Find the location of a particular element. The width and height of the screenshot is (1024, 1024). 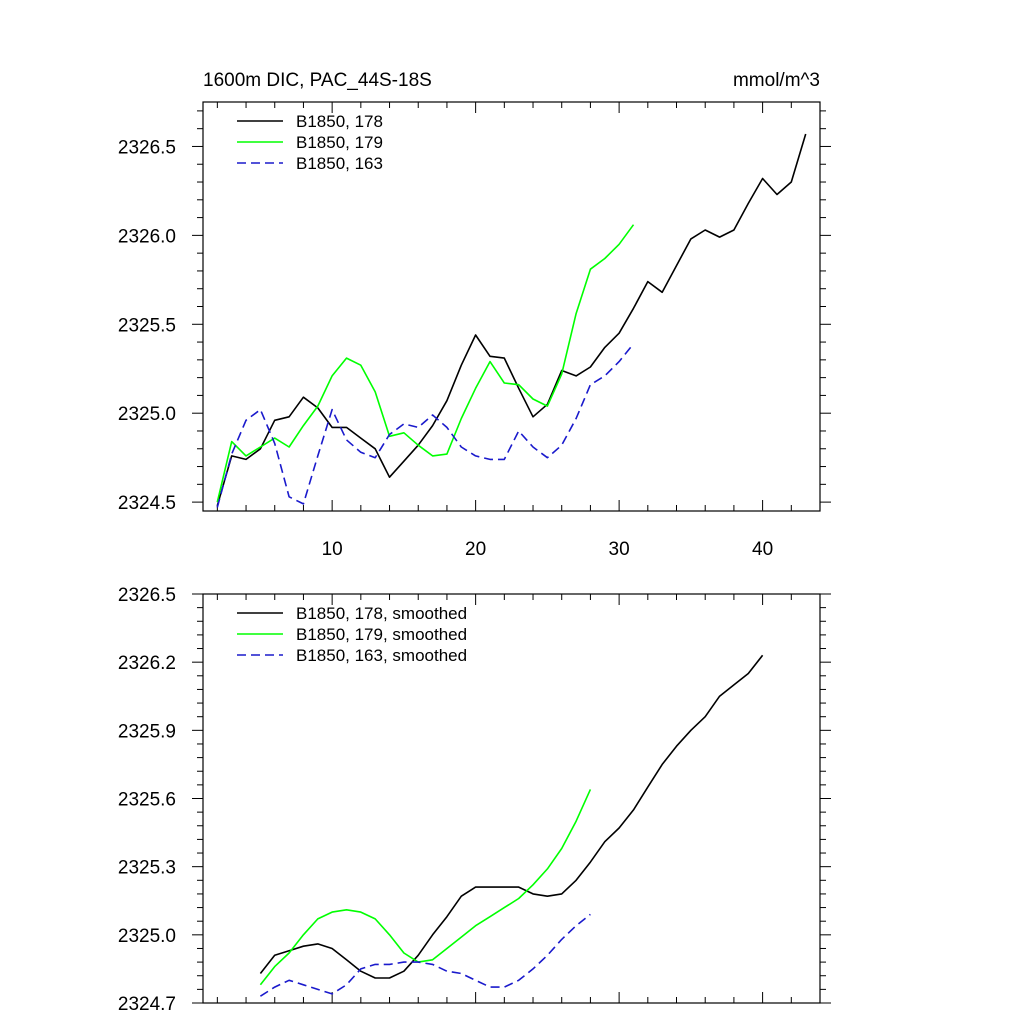

y-tick-label: 2324.5 is located at coordinates (147, 503).